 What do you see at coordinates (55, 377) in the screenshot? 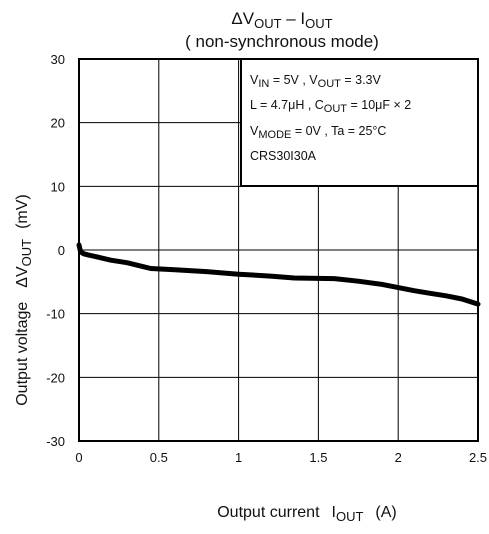
I see `y-tick-label: -20` at bounding box center [55, 377].